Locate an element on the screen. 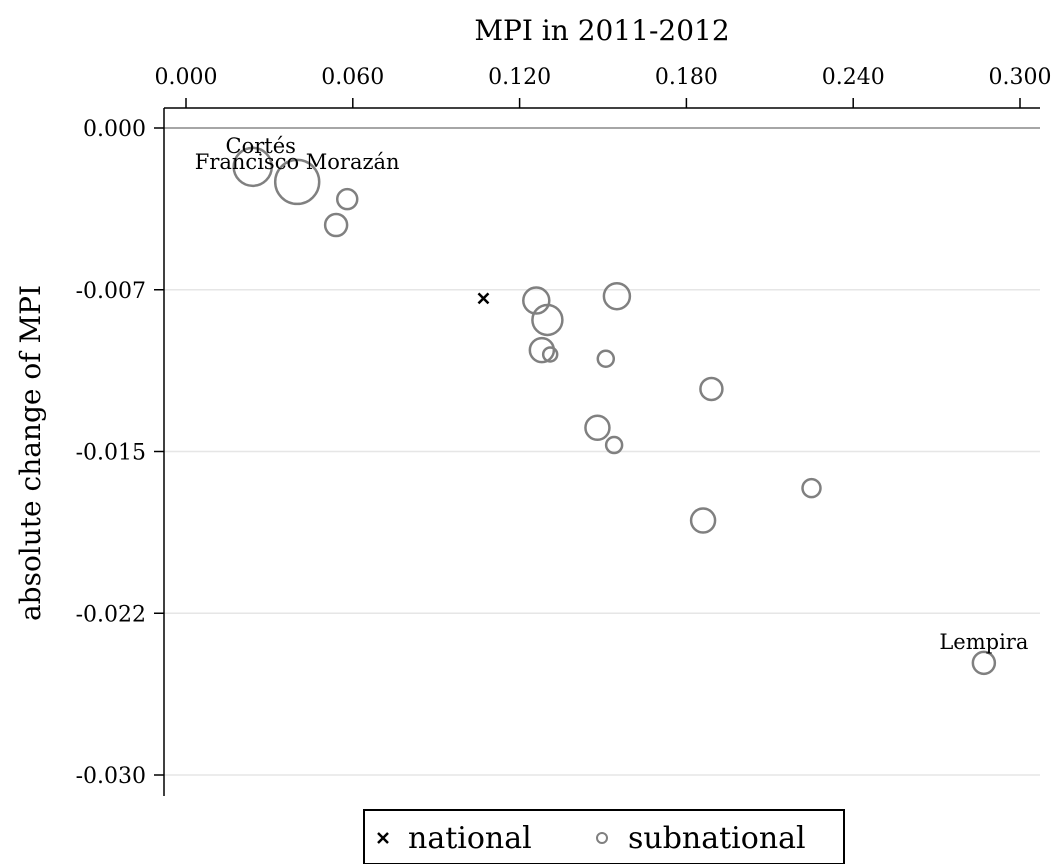 The width and height of the screenshot is (1062, 864). legend-box is located at coordinates (604, 836).